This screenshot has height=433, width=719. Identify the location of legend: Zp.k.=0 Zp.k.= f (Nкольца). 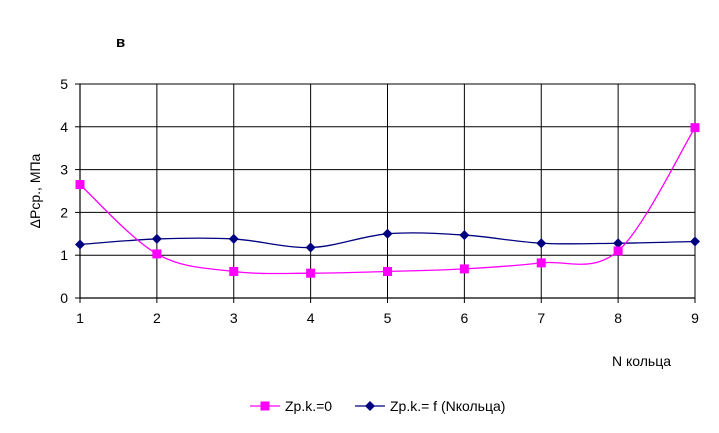
(377, 406).